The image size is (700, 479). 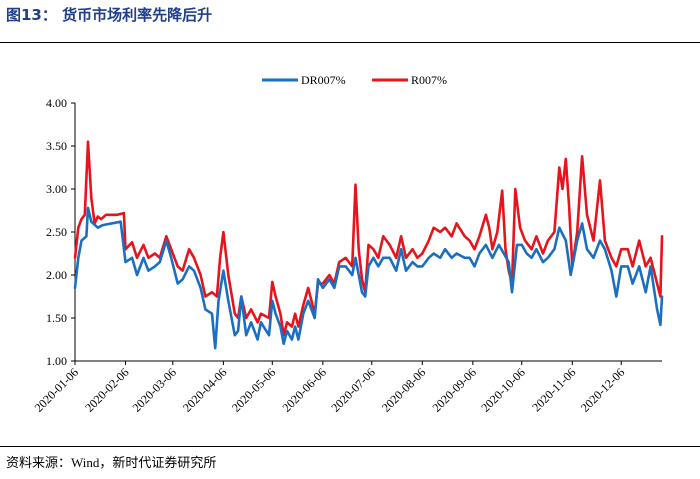 I want to click on x-tick-label: 2020-11-06, so click(x=553, y=389).